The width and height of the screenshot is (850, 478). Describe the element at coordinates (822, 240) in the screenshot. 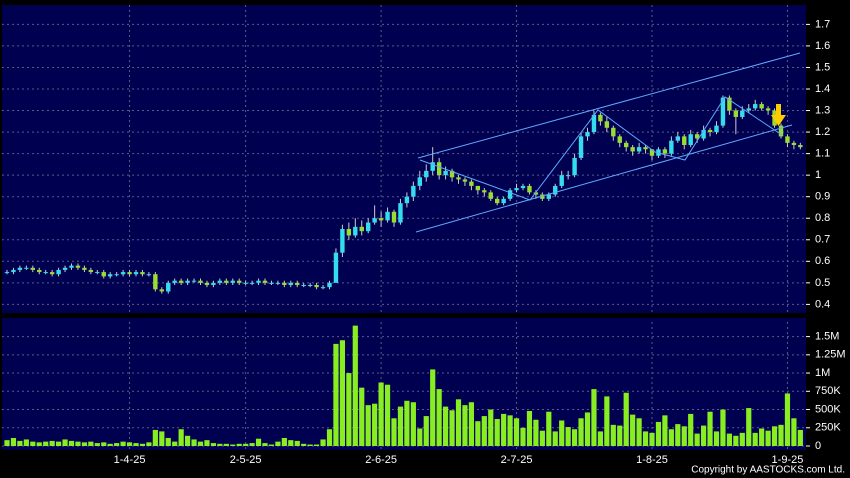

I see `y-tick-label: 0.7` at that location.